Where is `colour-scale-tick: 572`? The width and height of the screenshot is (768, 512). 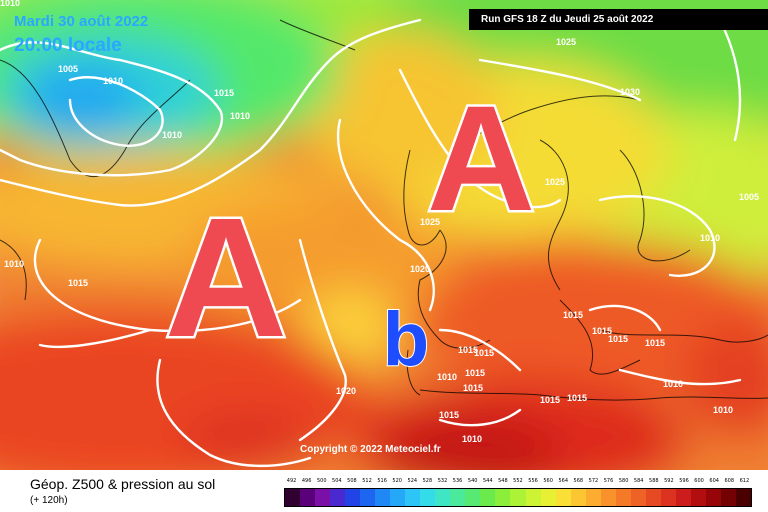 colour-scale-tick: 572 is located at coordinates (593, 481).